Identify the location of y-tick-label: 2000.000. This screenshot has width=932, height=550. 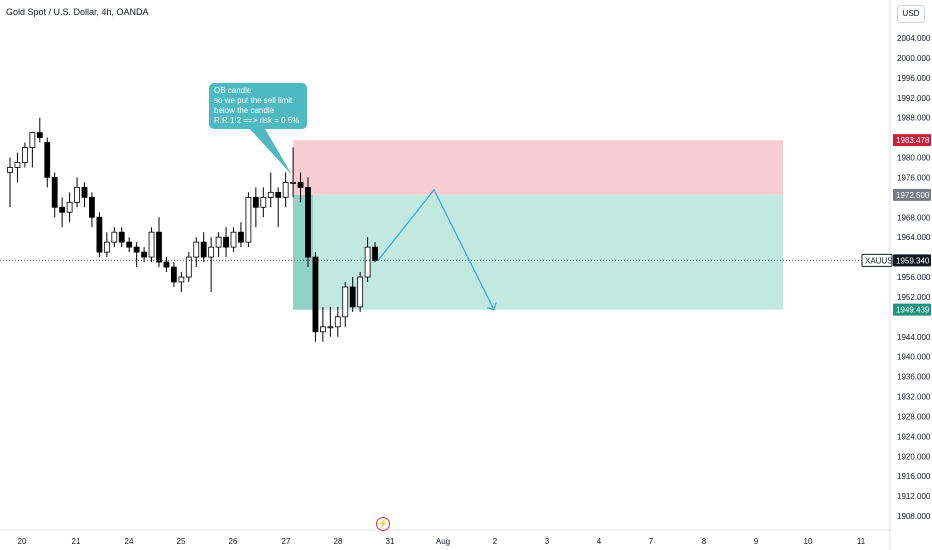
(914, 58).